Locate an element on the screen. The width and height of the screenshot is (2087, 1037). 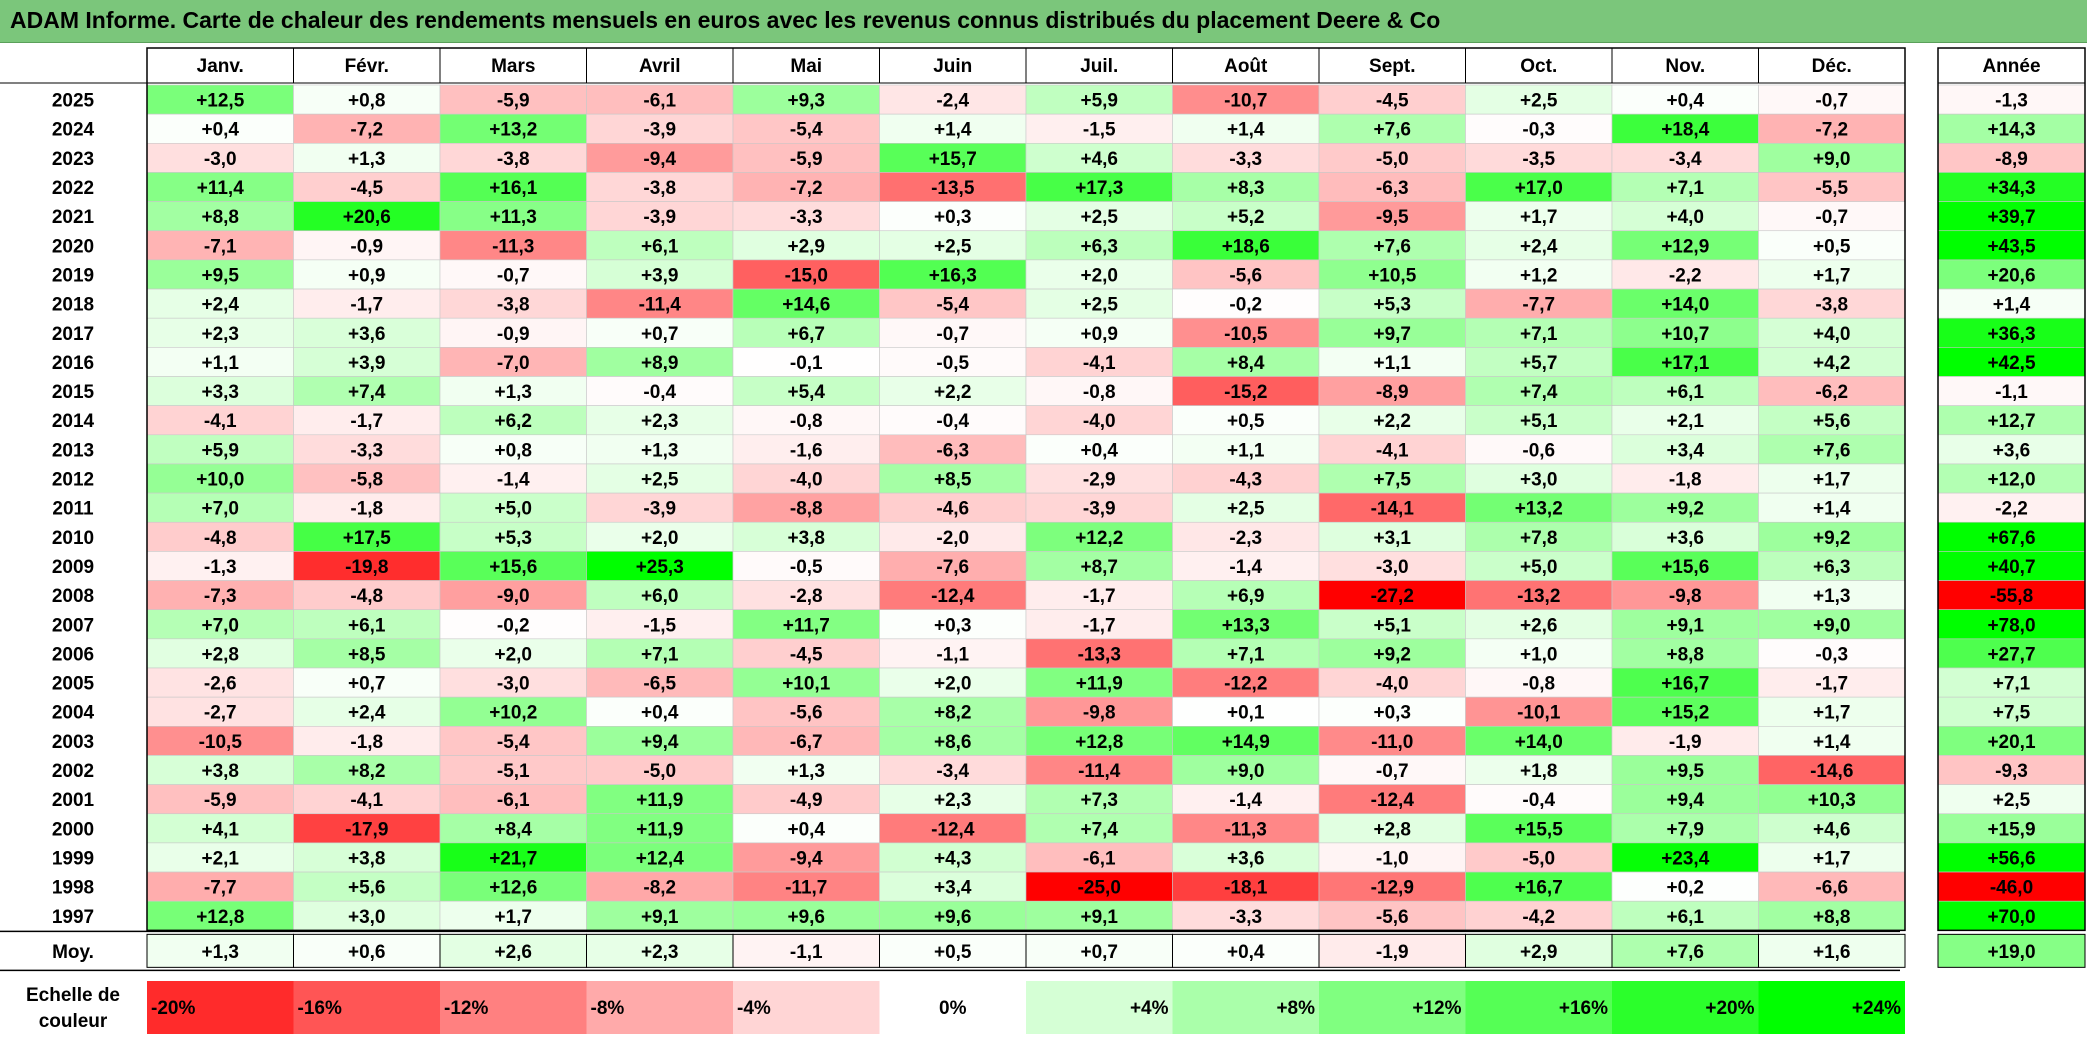
cell-value: -11,4 is located at coordinates (1099, 771).